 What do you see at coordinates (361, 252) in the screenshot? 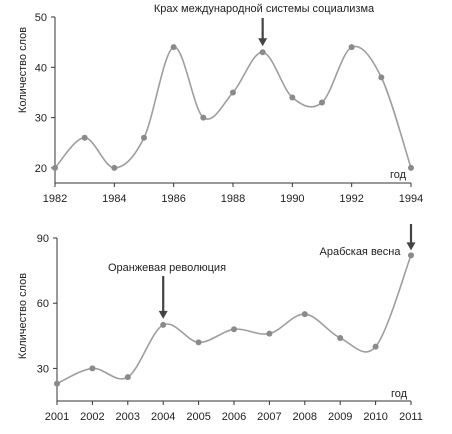
I see `annotation-label: Арабская весна` at bounding box center [361, 252].